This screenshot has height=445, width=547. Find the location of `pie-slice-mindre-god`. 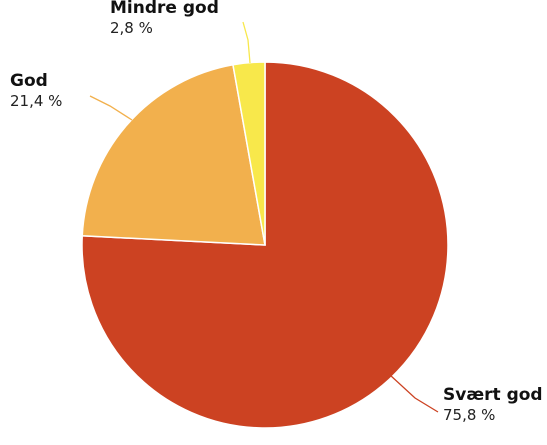

pie-slice-mindre-god is located at coordinates (249, 153).